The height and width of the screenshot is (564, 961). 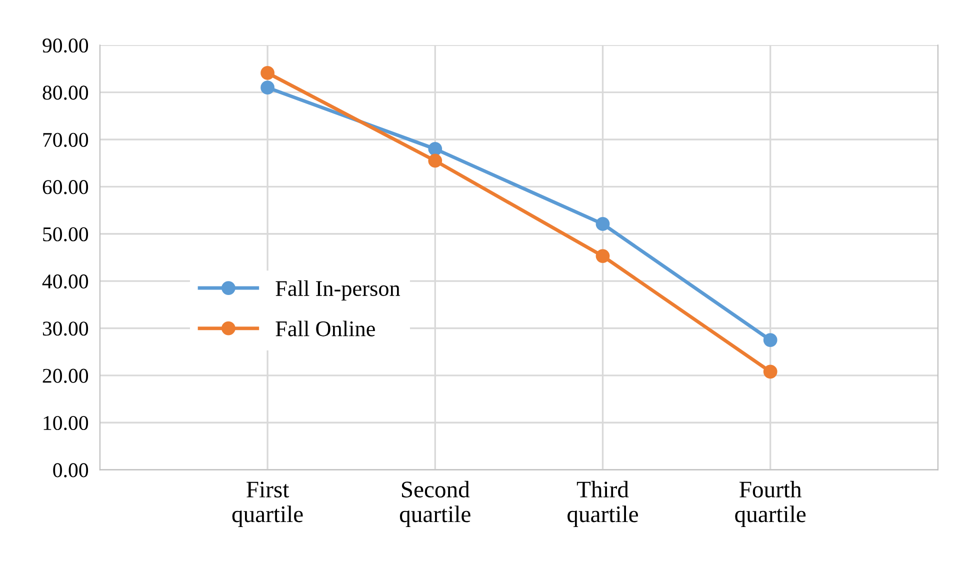 I want to click on x-tick-label: Third quartile, so click(x=603, y=504).